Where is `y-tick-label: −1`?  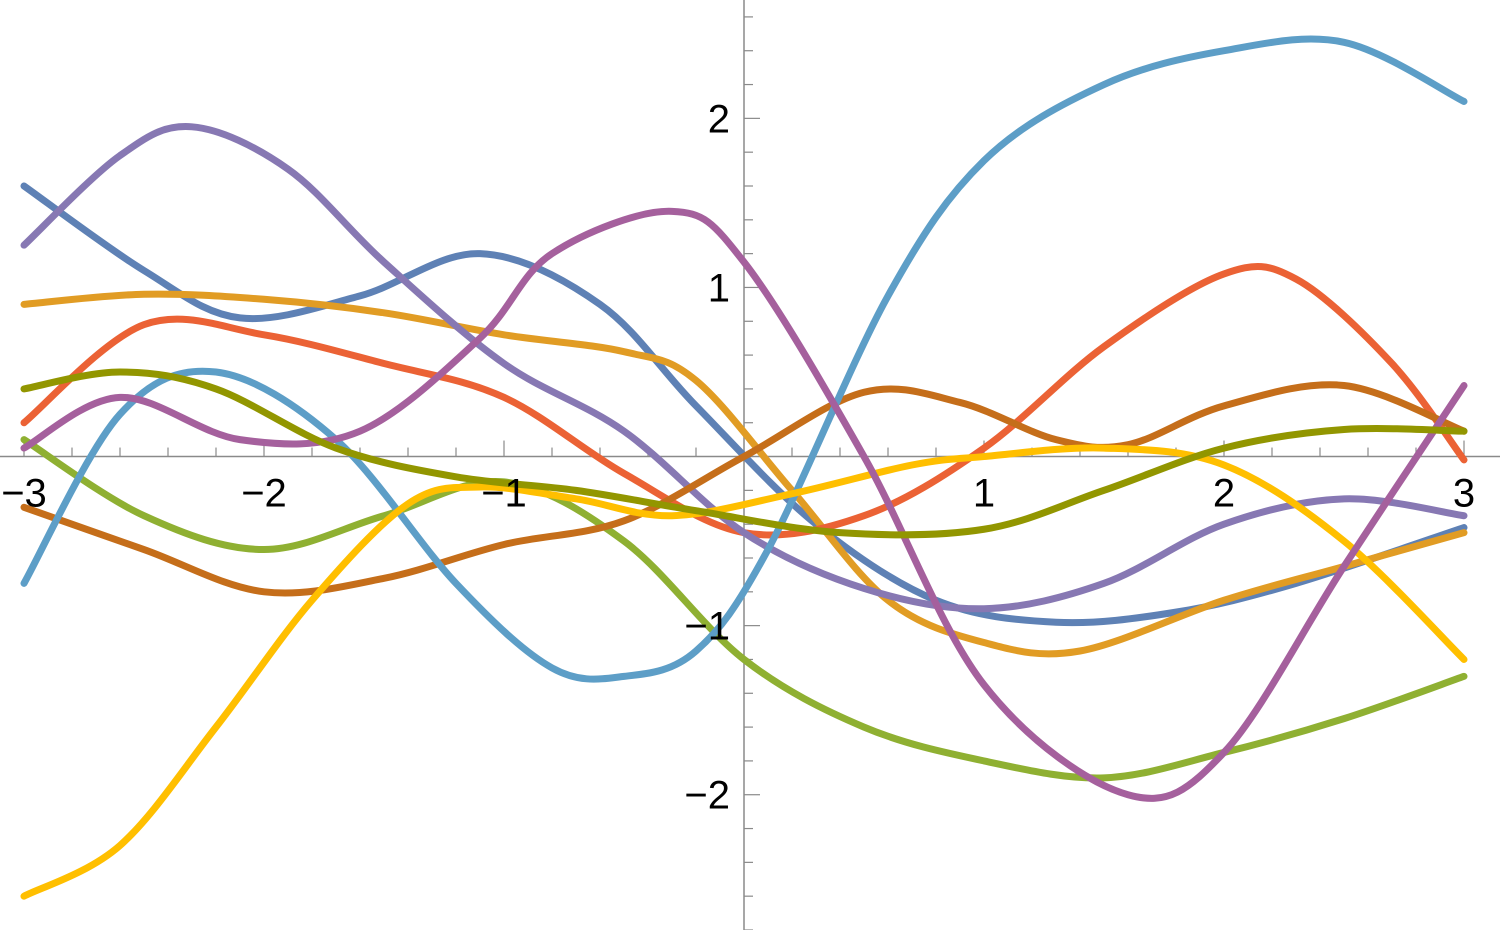
y-tick-label: −1 is located at coordinates (707, 627).